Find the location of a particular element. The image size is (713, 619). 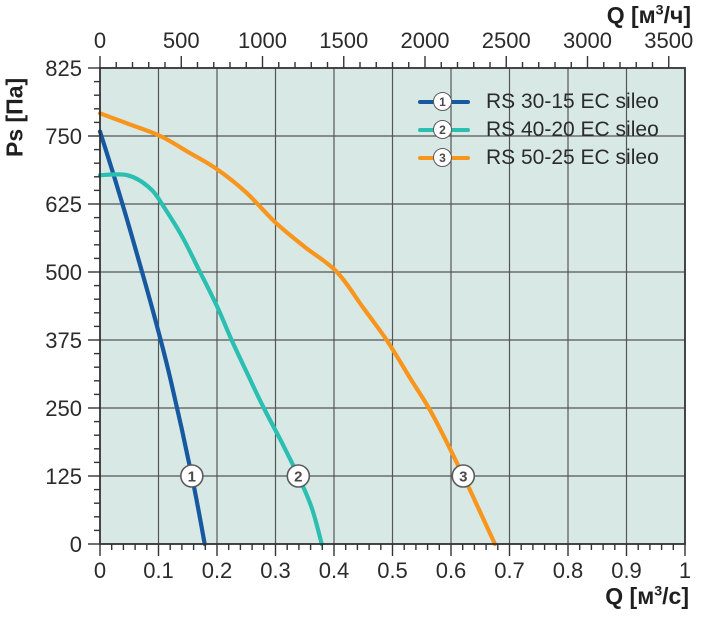

legend-item-1: 1 RS 30-15 EC sileo is located at coordinates (537, 101).